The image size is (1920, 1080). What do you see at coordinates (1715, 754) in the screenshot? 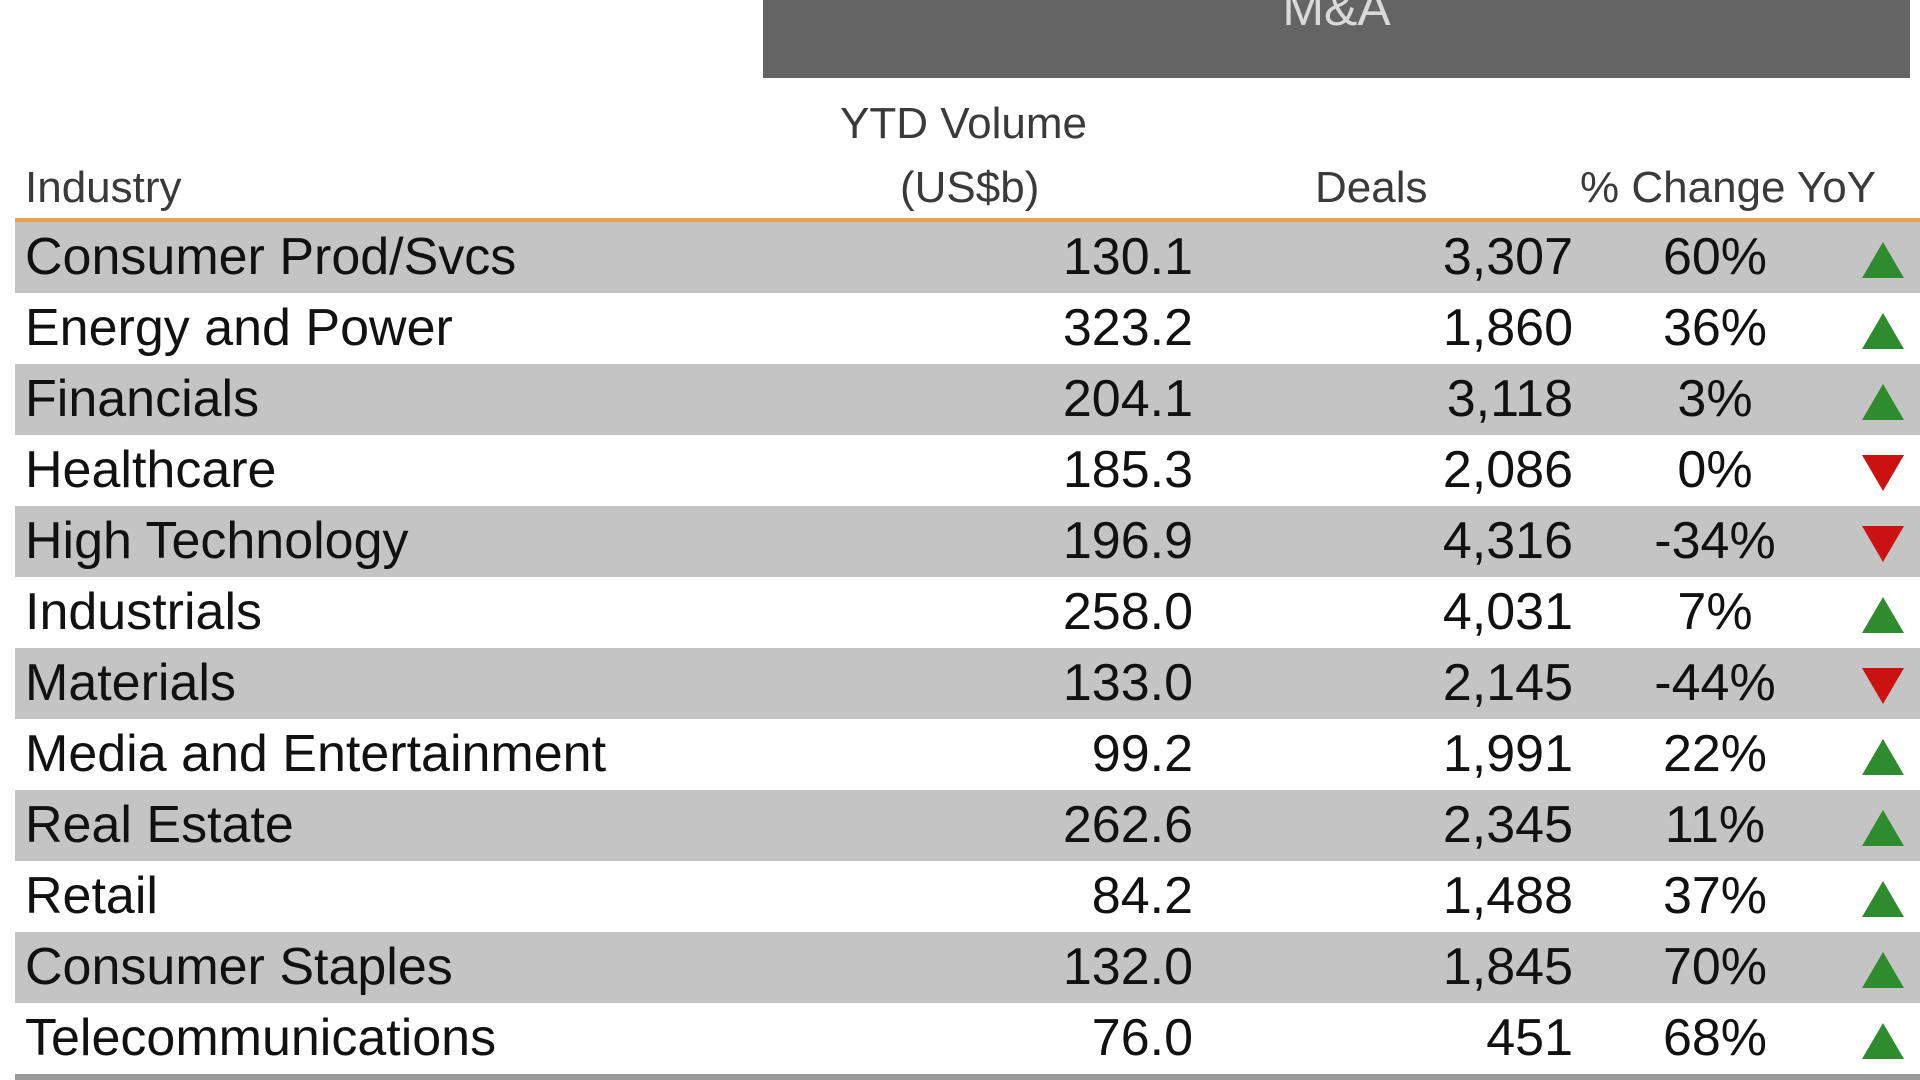
I see `change-cell: 22%` at bounding box center [1715, 754].